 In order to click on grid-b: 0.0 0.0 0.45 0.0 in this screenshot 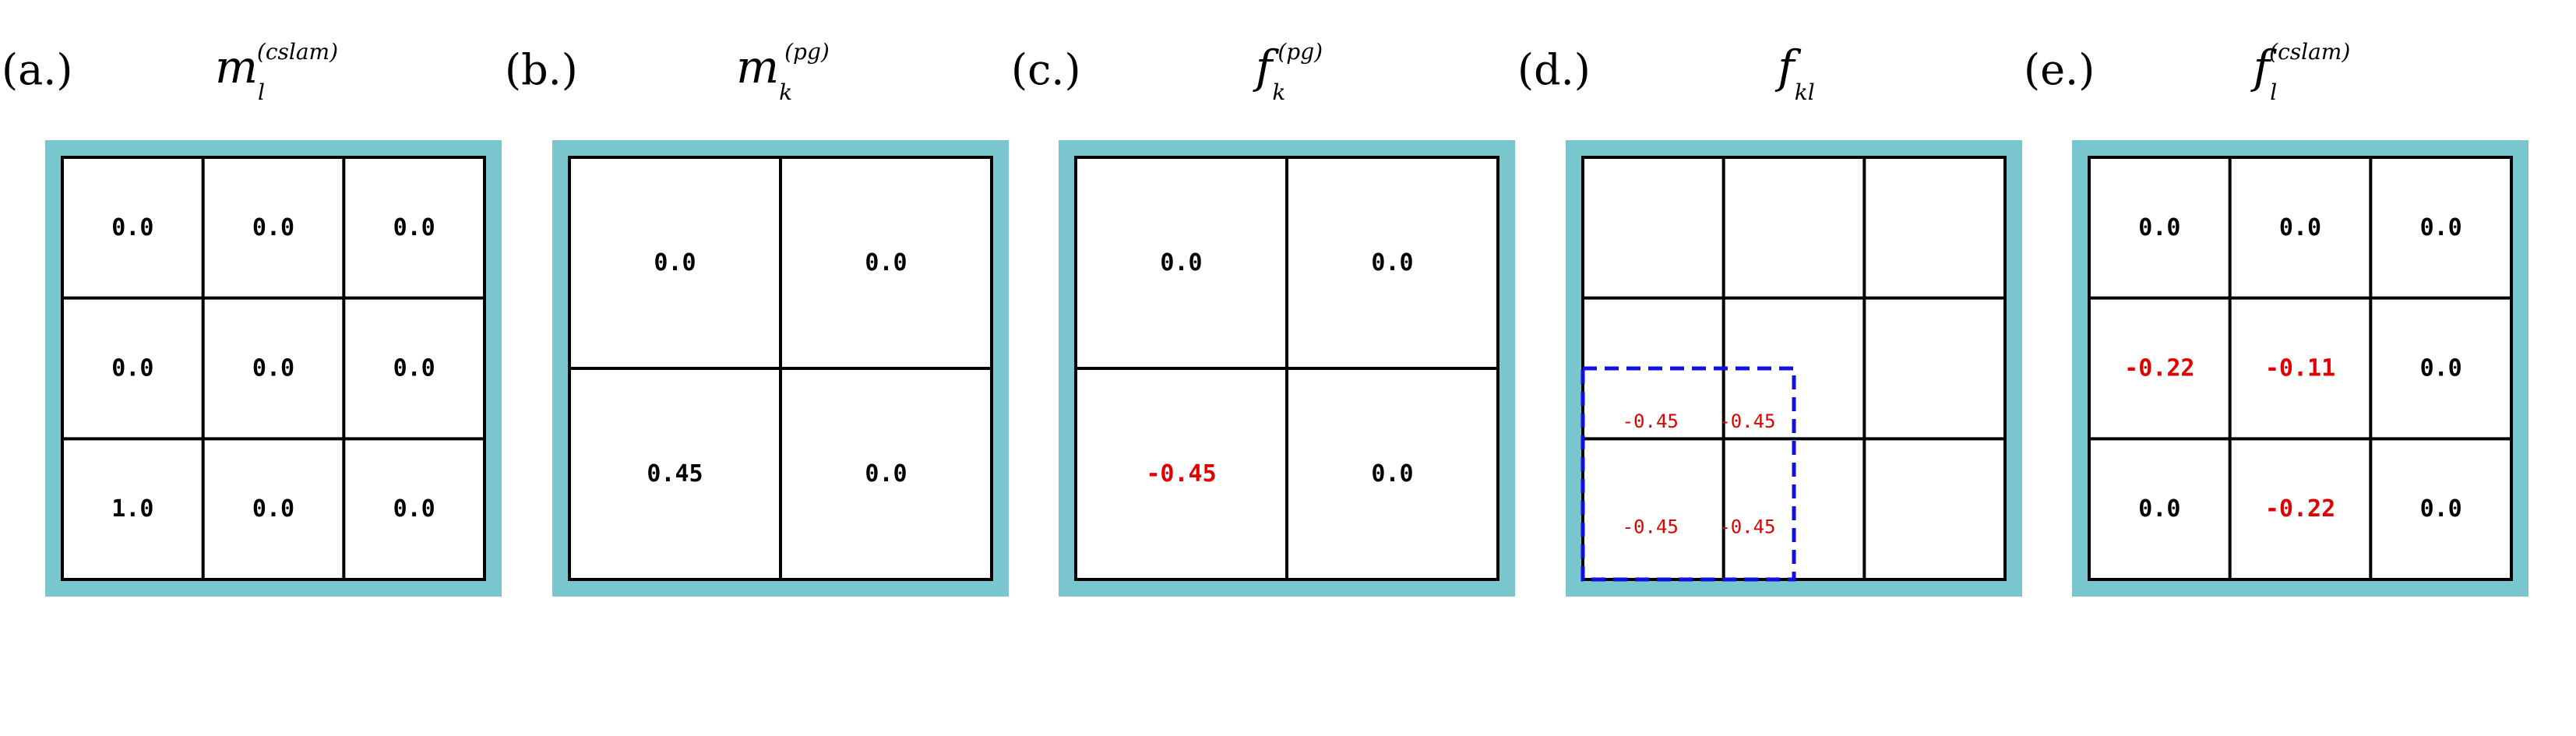, I will do `click(780, 369)`.